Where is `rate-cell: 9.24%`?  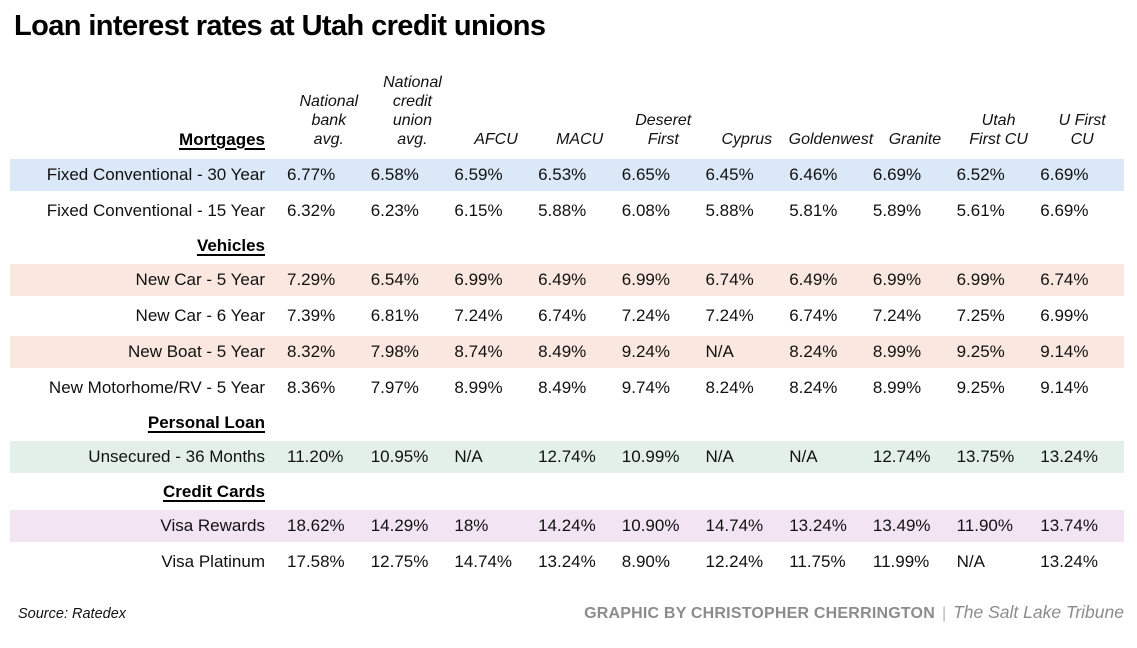
rate-cell: 9.24% is located at coordinates (645, 351).